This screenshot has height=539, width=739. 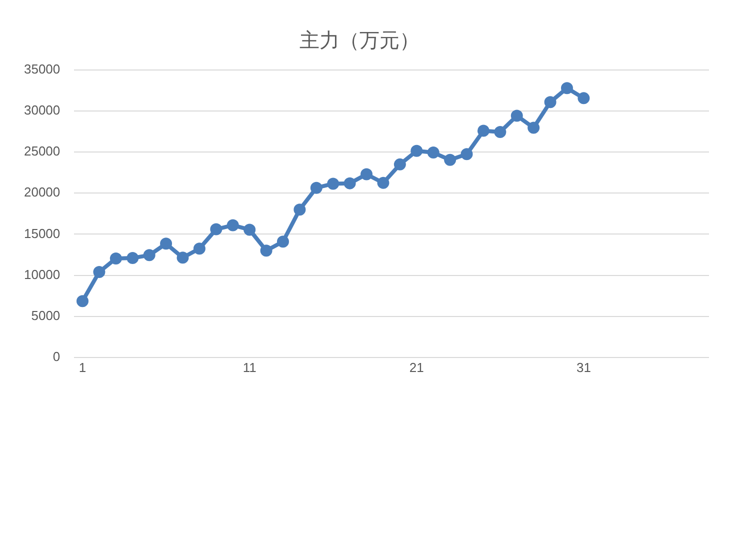 I want to click on y-tick-label: 5000, so click(x=45, y=315).